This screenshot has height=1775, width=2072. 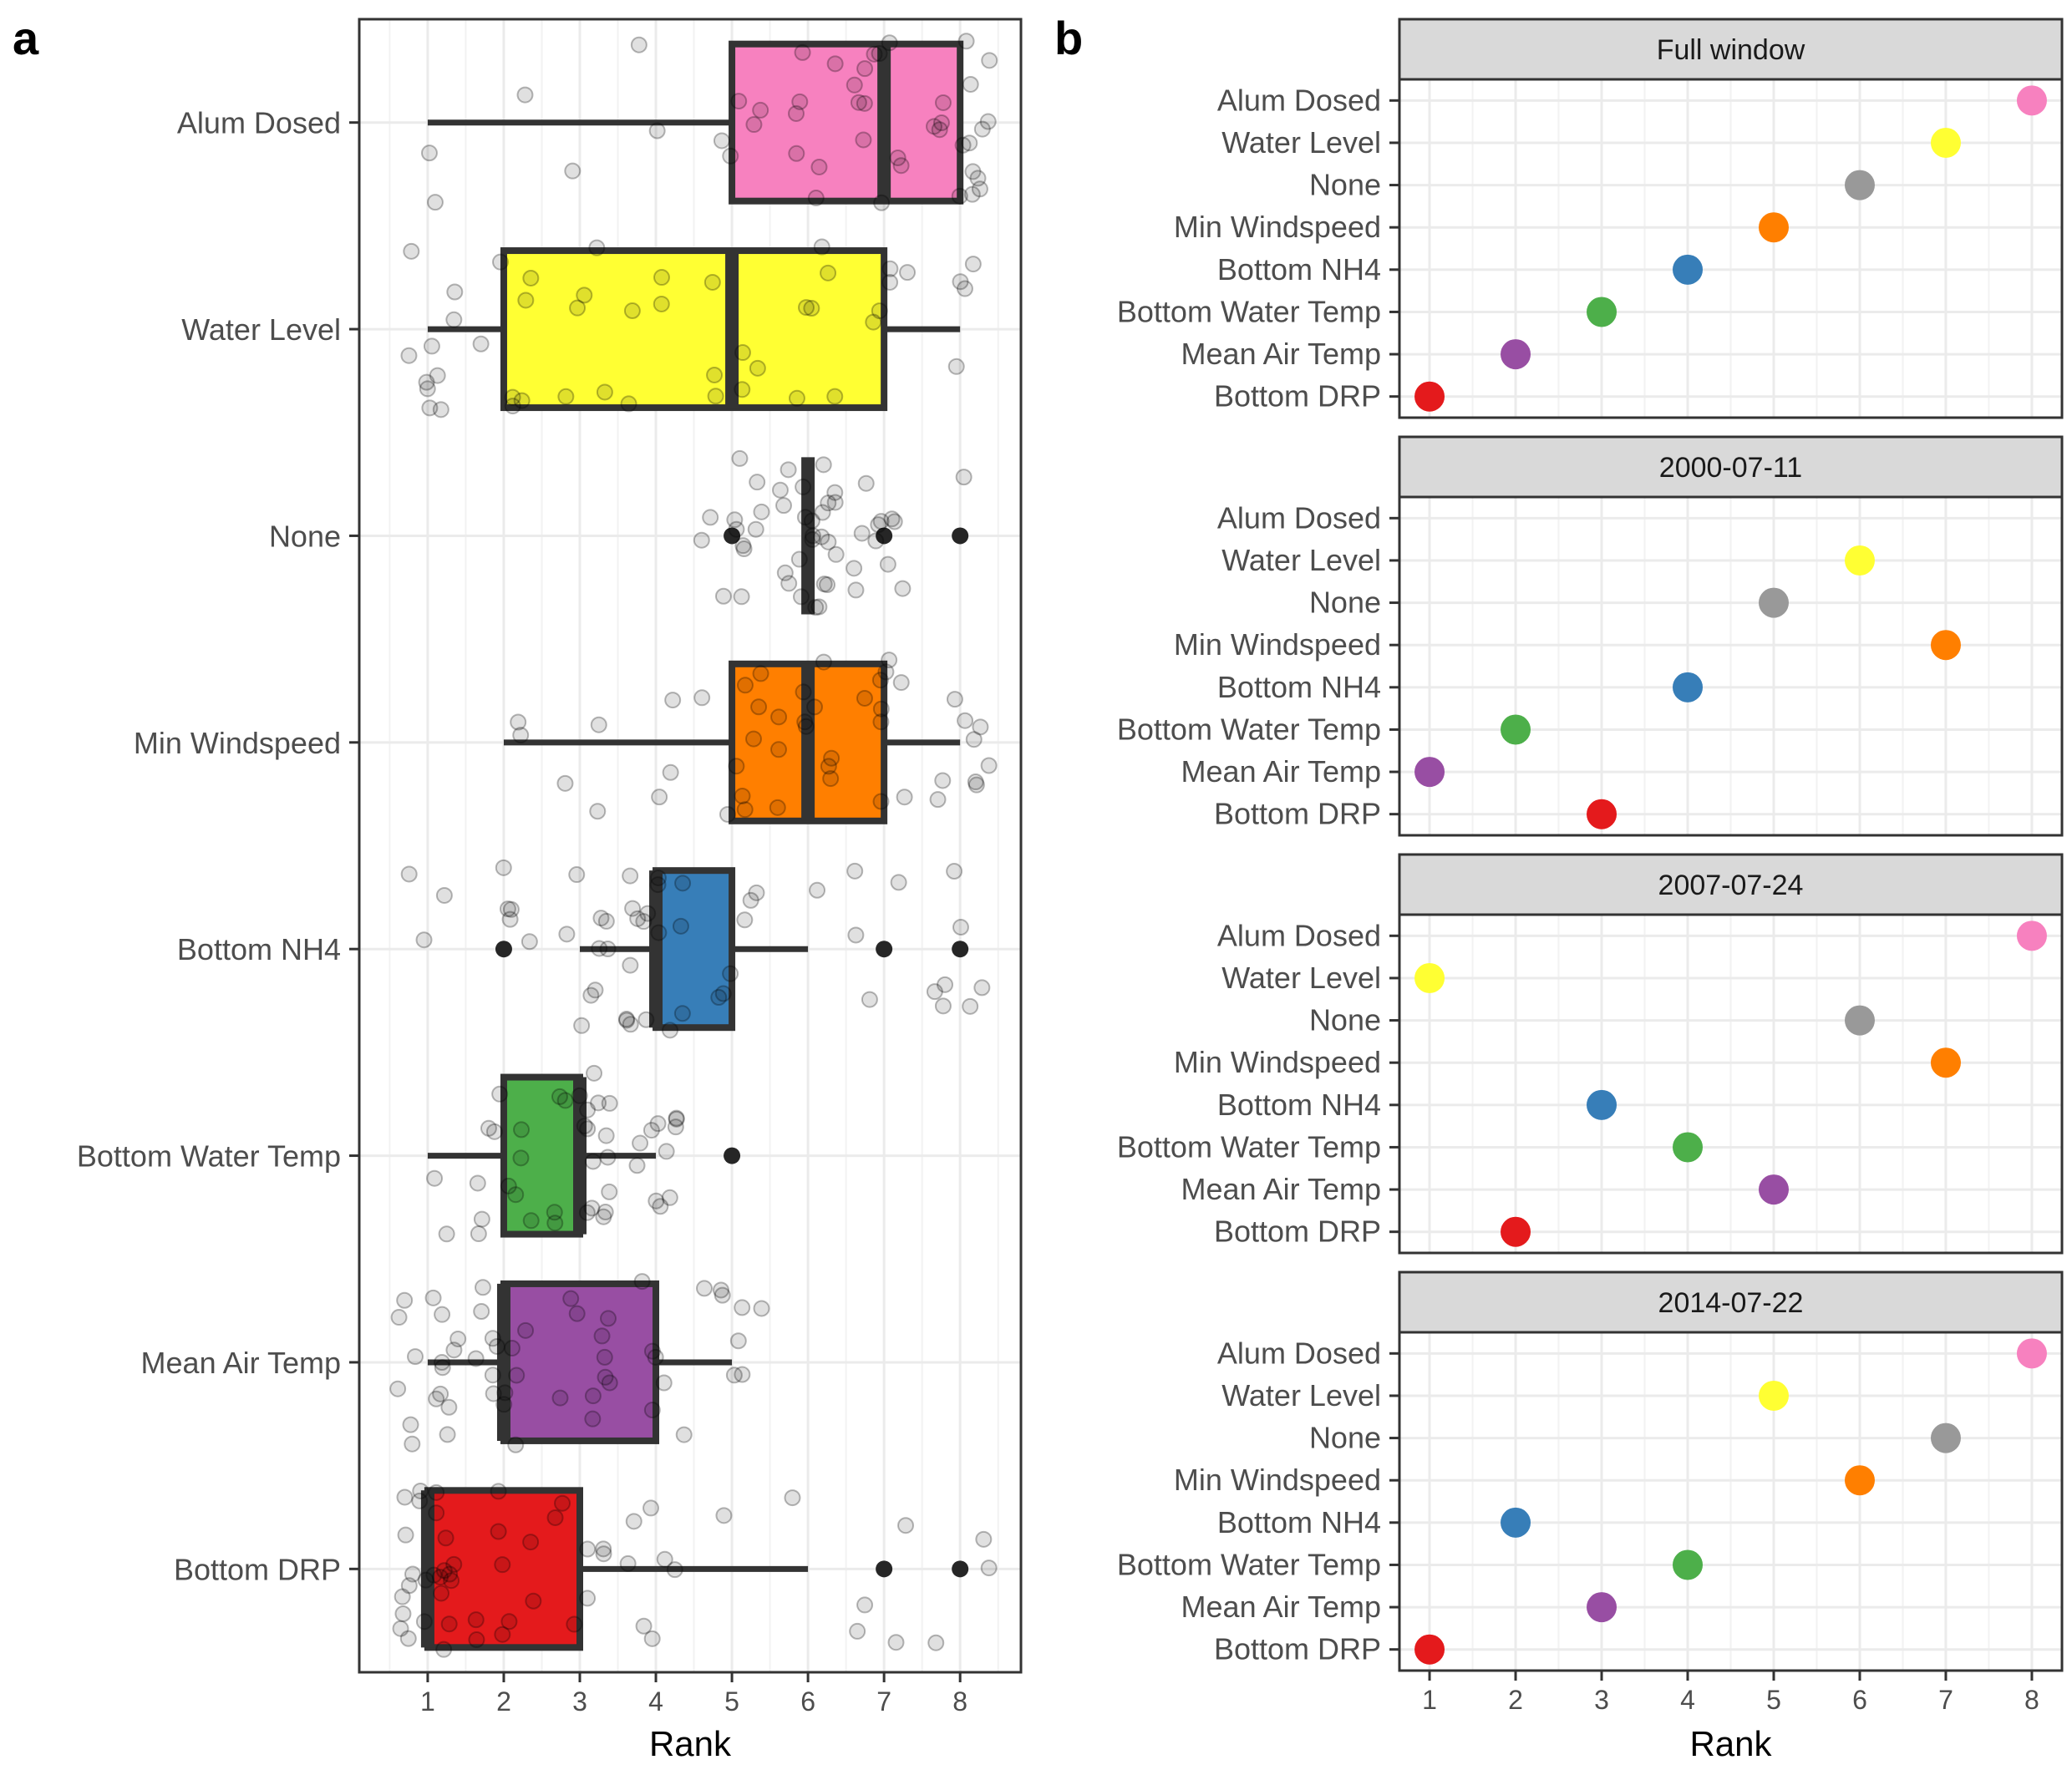 I want to click on facet-strip-label: 2007-07-24, so click(x=1731, y=885).